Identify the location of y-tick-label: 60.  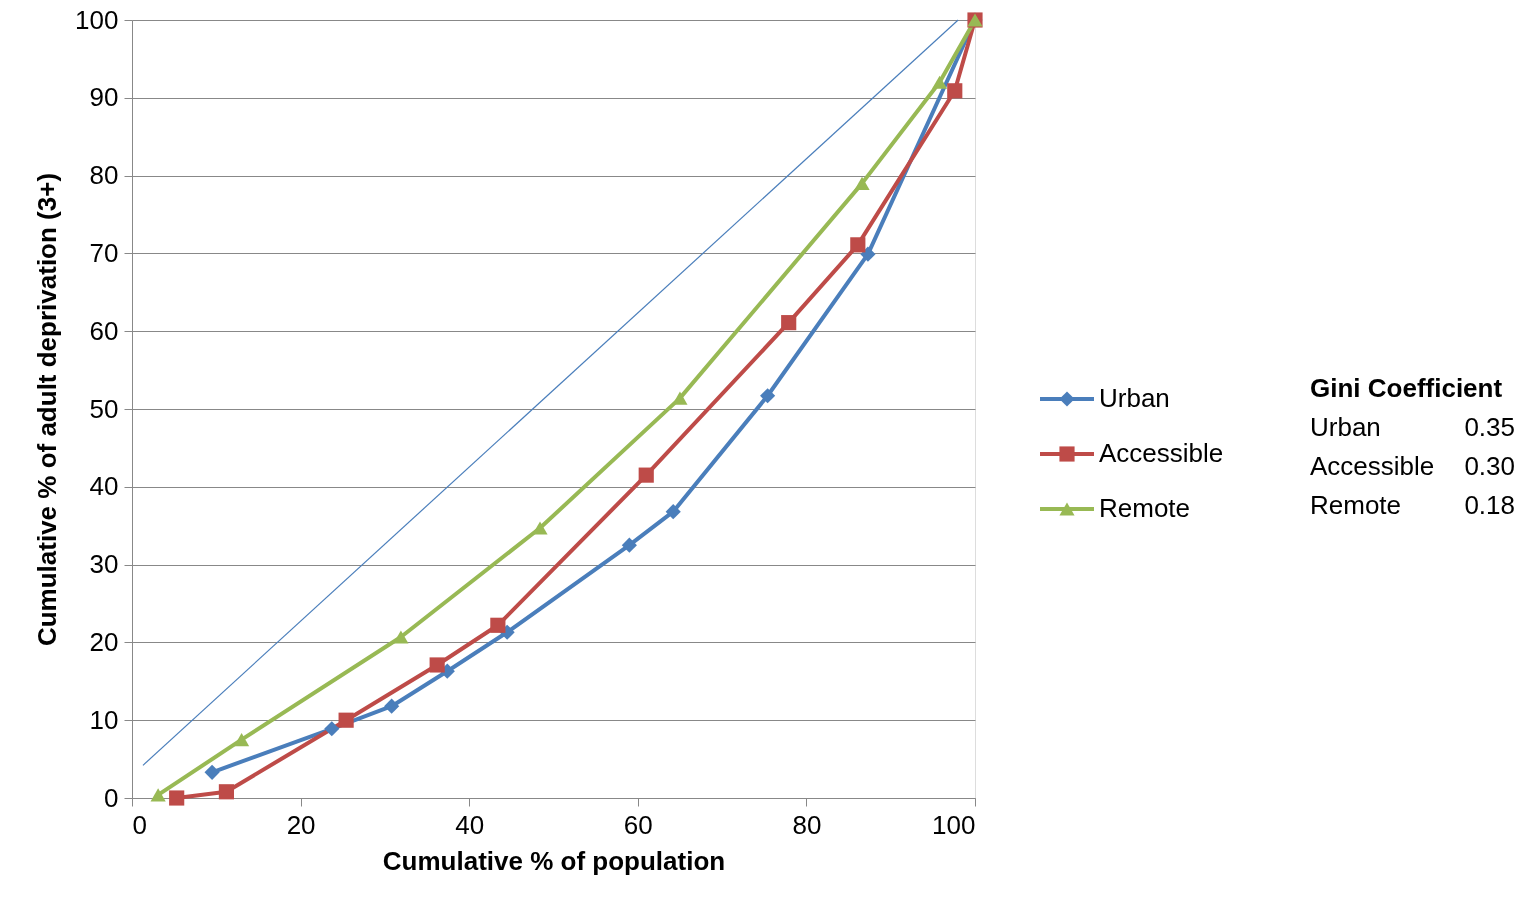
(104, 330).